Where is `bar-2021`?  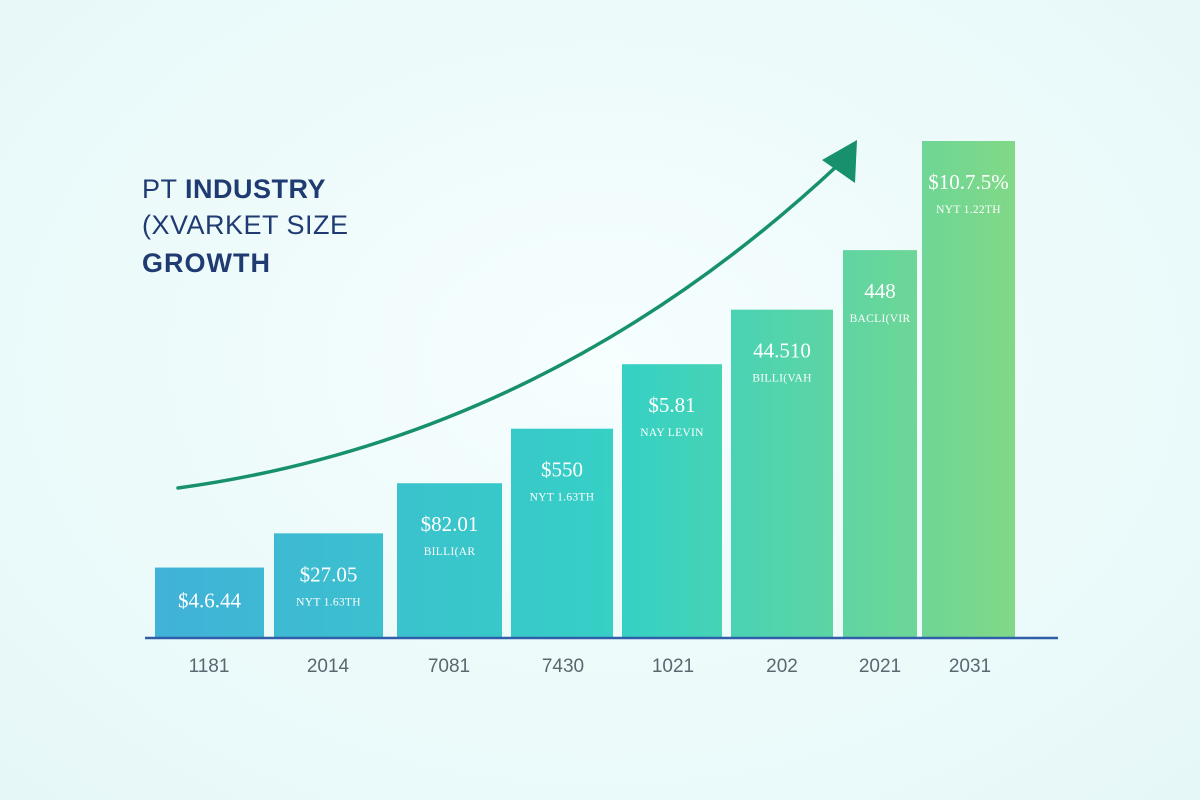 bar-2021 is located at coordinates (880, 443).